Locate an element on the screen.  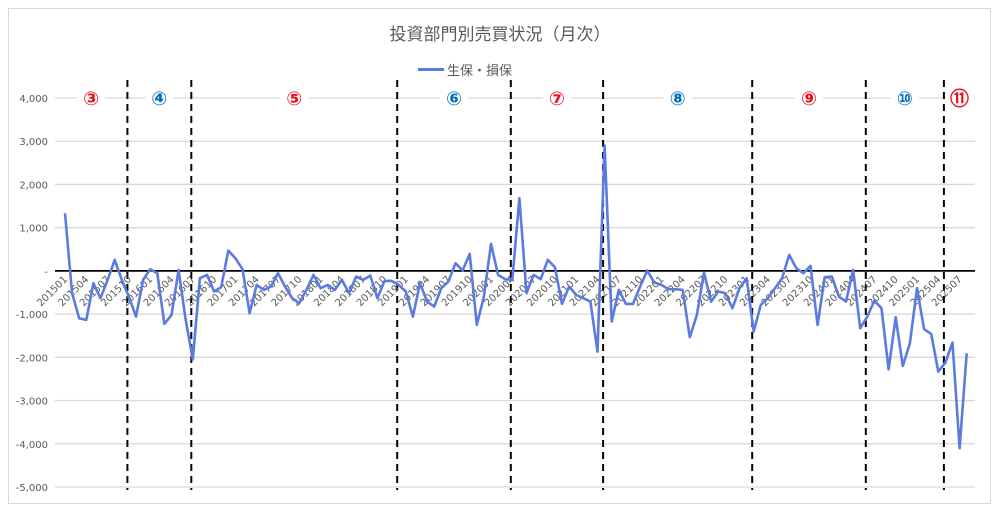
legend: 生保・損保 is located at coordinates (465, 69).